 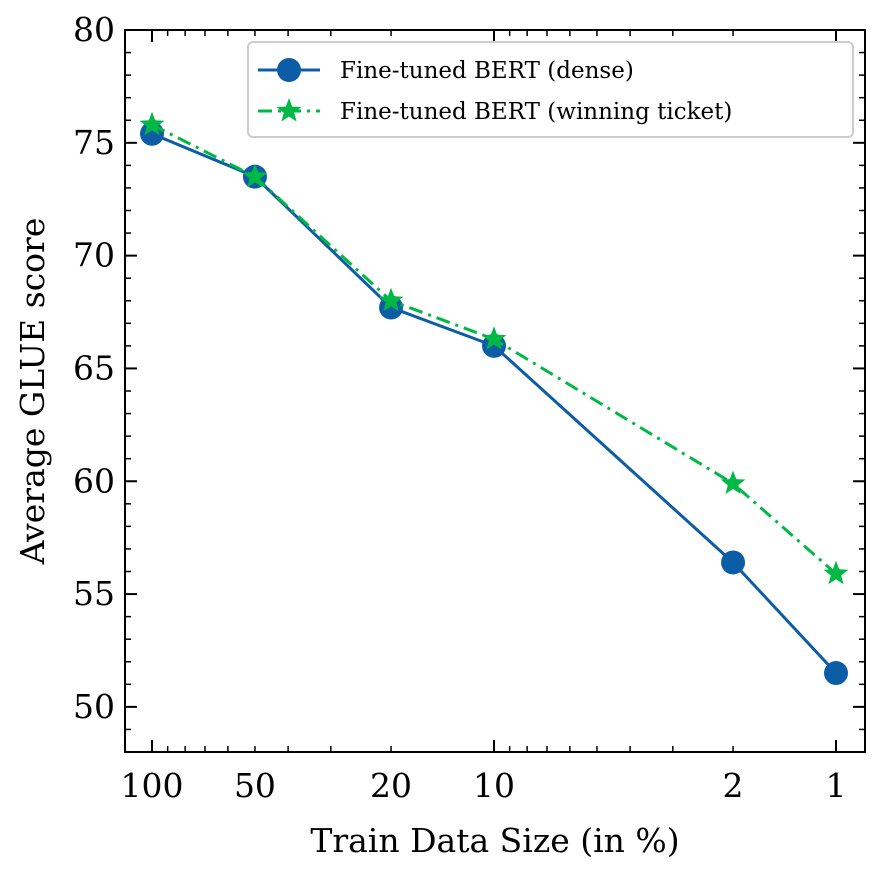 What do you see at coordinates (487, 71) in the screenshot?
I see `legend-label-dense: Fine-tuned BERT (dense)` at bounding box center [487, 71].